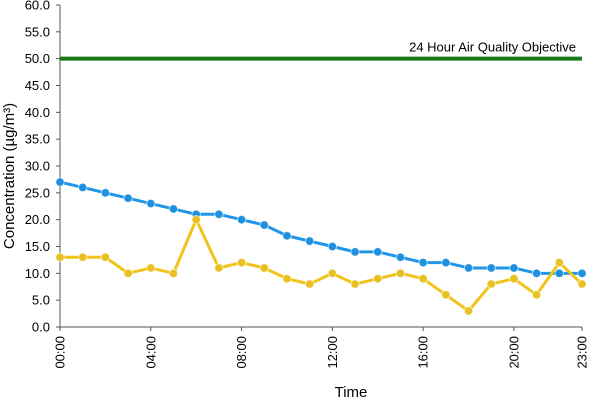 The width and height of the screenshot is (600, 405). What do you see at coordinates (37, 6) in the screenshot?
I see `y-tick-label: 60.0` at bounding box center [37, 6].